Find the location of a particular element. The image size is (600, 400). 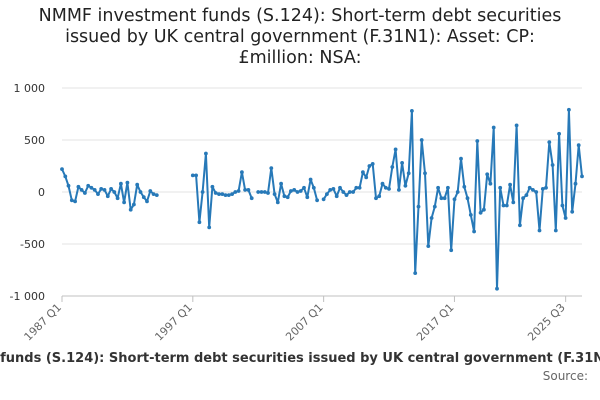

x-tick-label: 2007 Q1 is located at coordinates (304, 322).